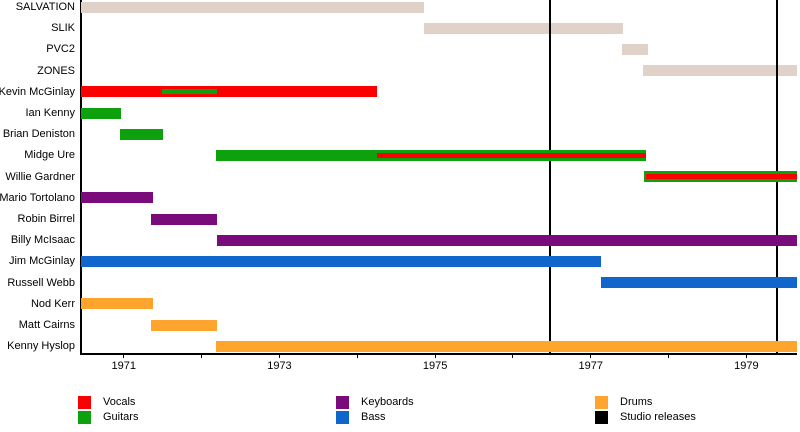 The height and width of the screenshot is (432, 800). I want to click on row-label: PVC2, so click(60, 49).